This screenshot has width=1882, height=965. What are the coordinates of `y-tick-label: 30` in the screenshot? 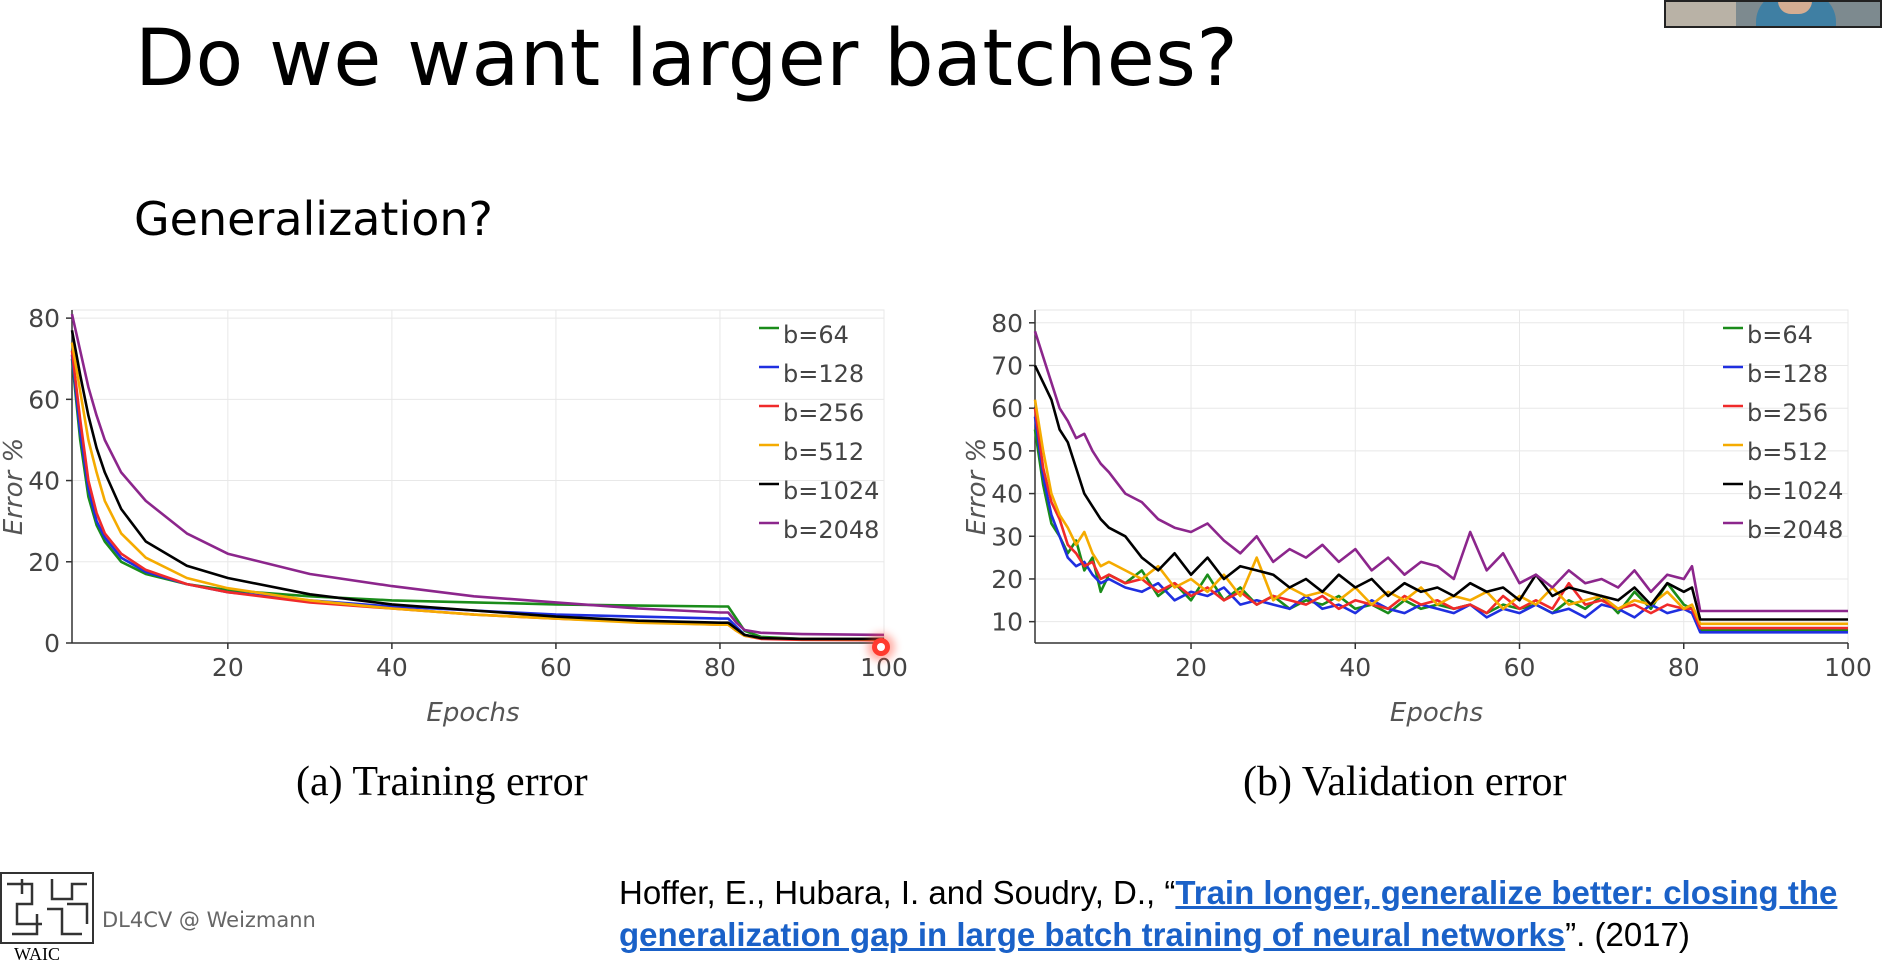 It's located at (1007, 536).